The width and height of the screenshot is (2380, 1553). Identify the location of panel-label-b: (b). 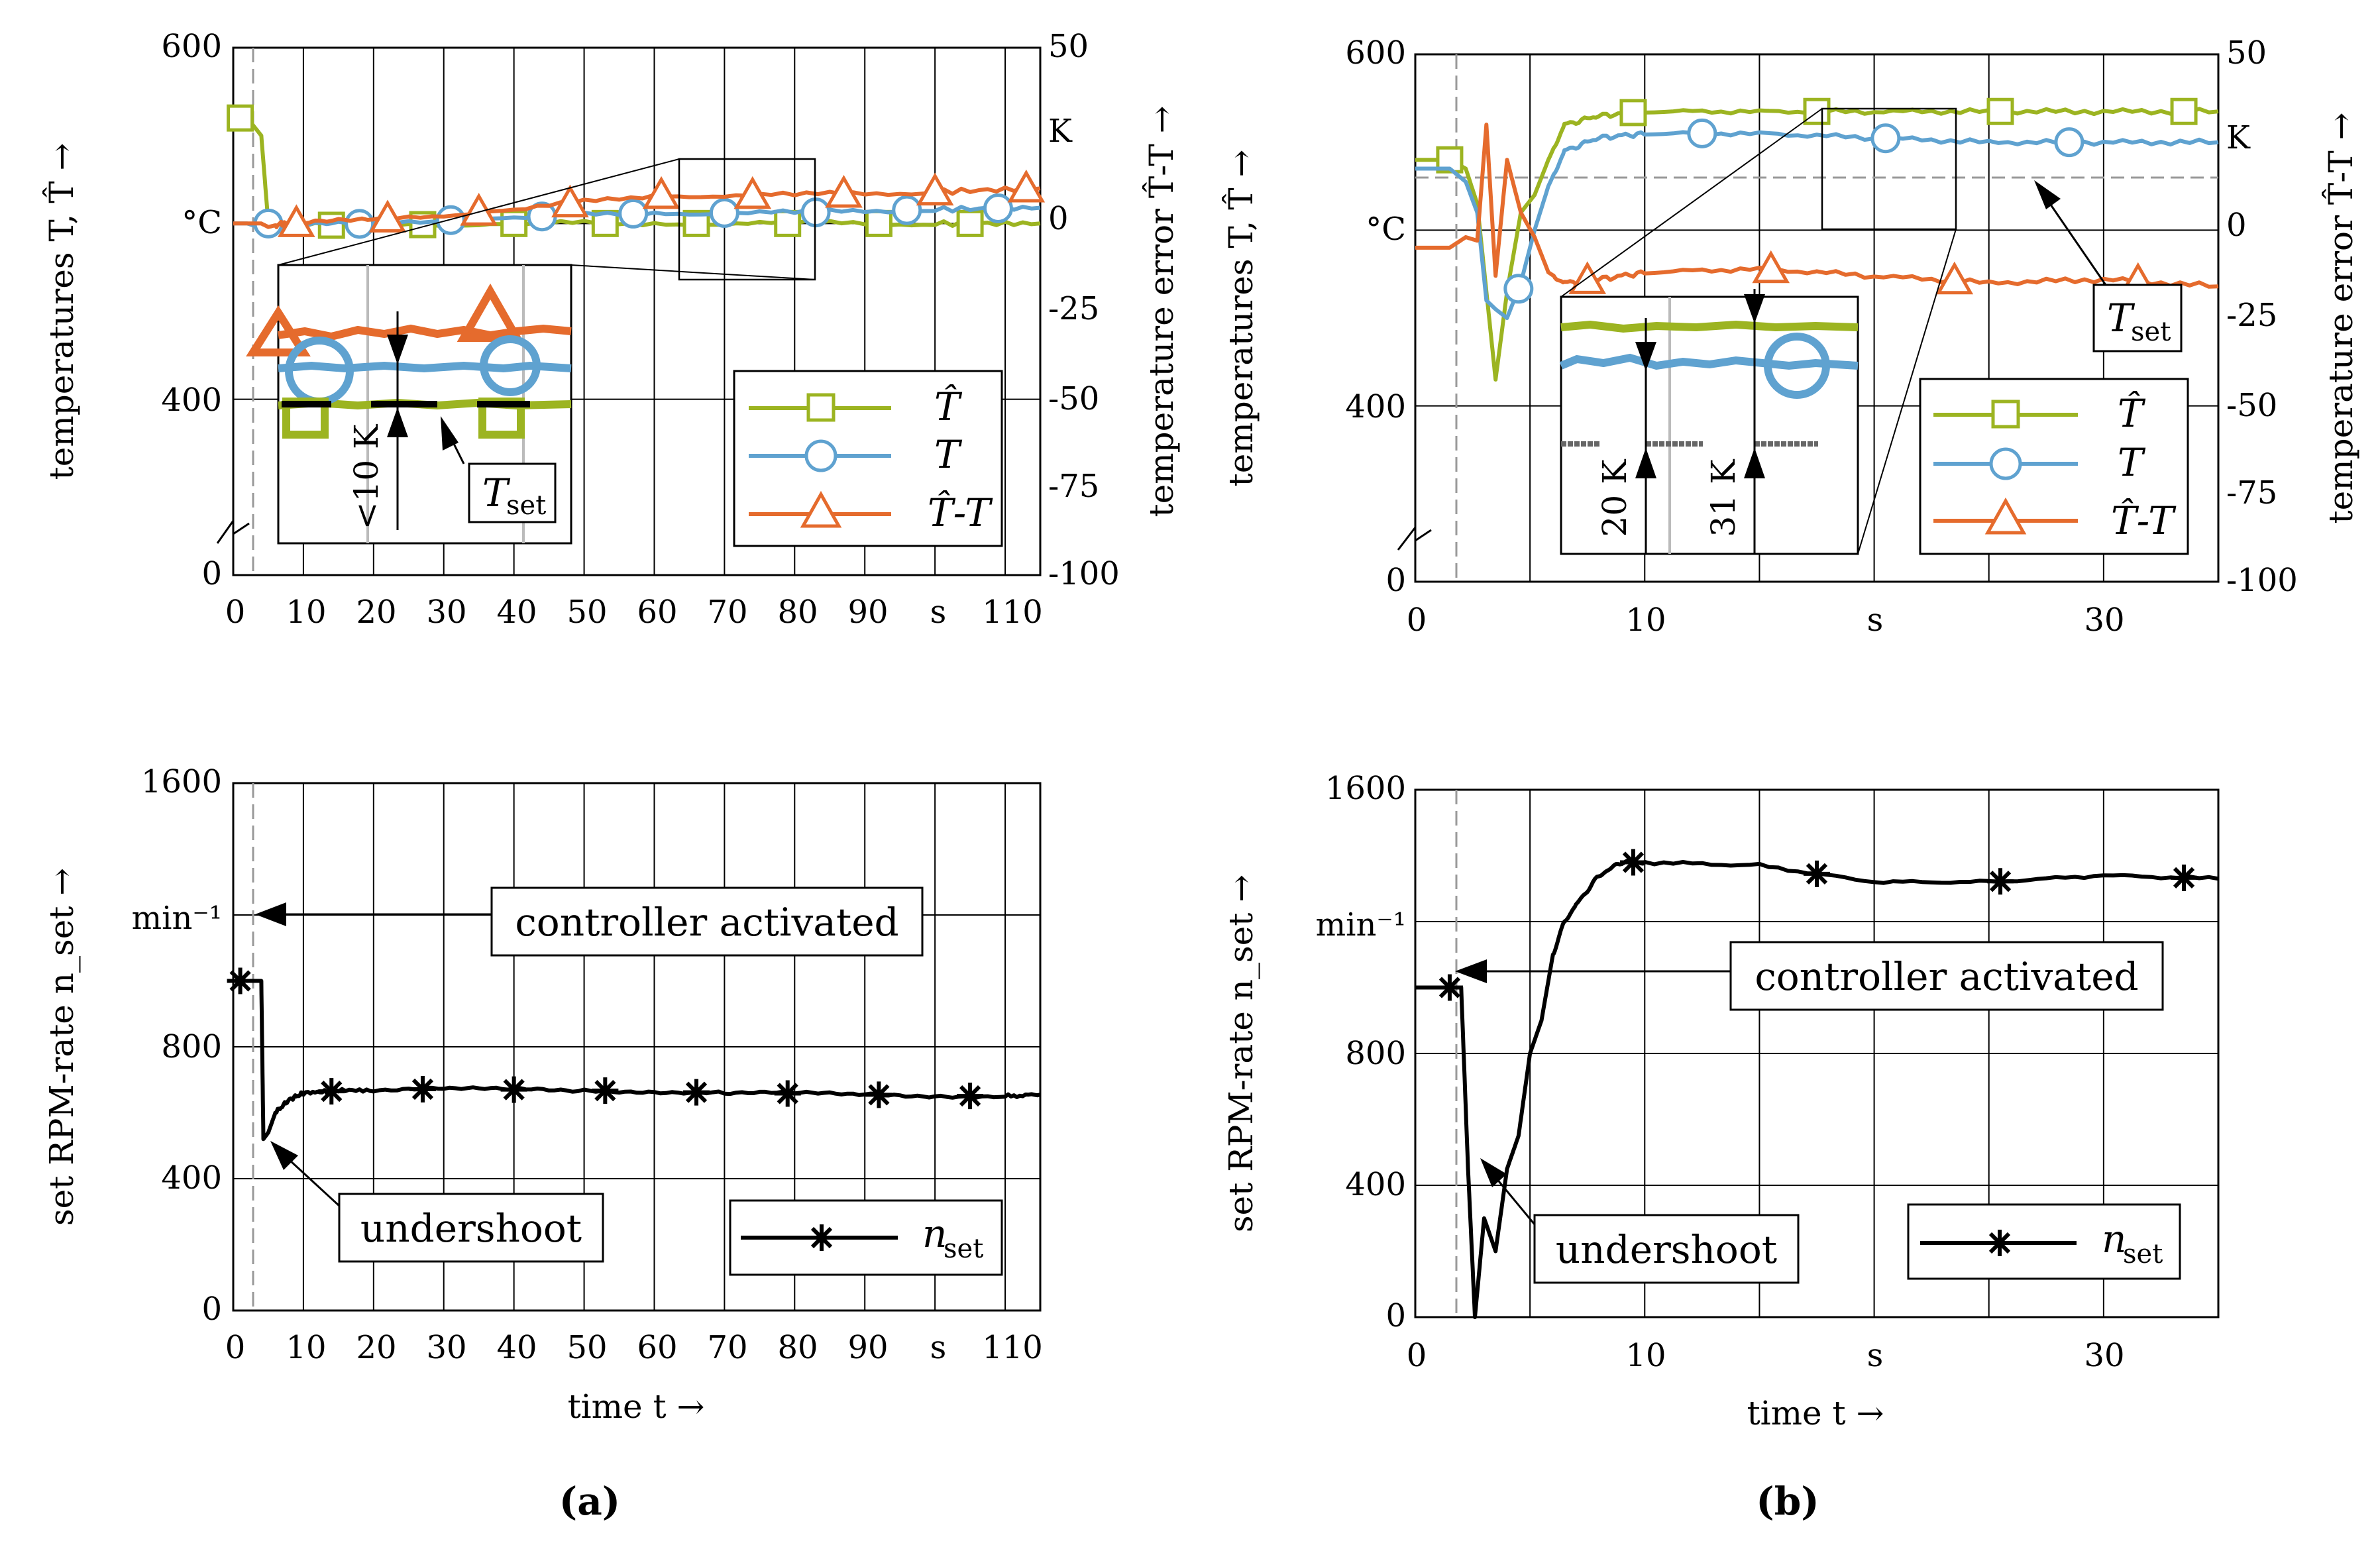
(1787, 1501).